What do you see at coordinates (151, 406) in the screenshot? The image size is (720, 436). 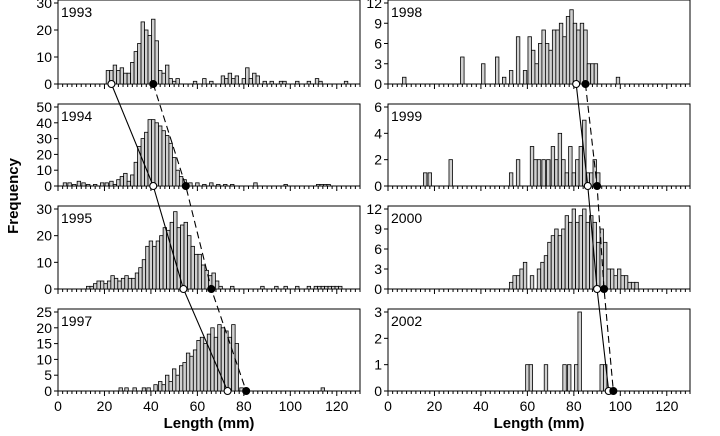 I see `x-tick-label: 40` at bounding box center [151, 406].